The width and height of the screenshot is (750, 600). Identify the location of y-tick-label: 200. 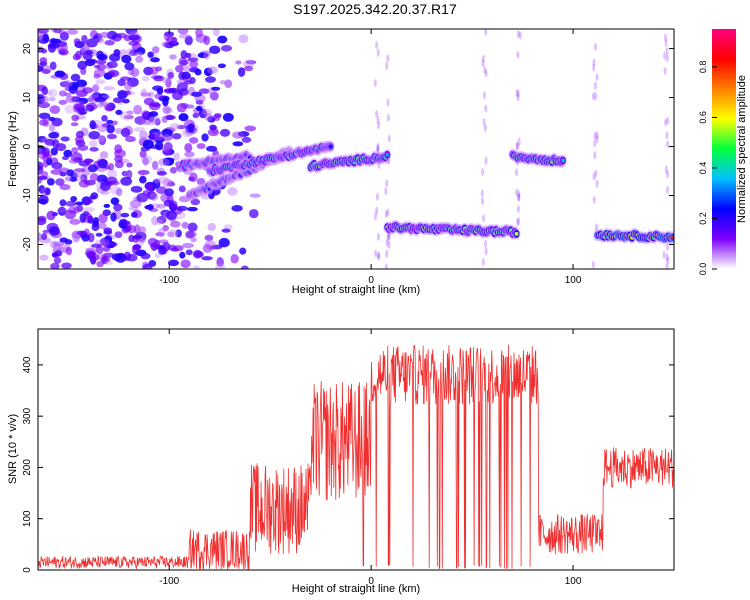
(27, 467).